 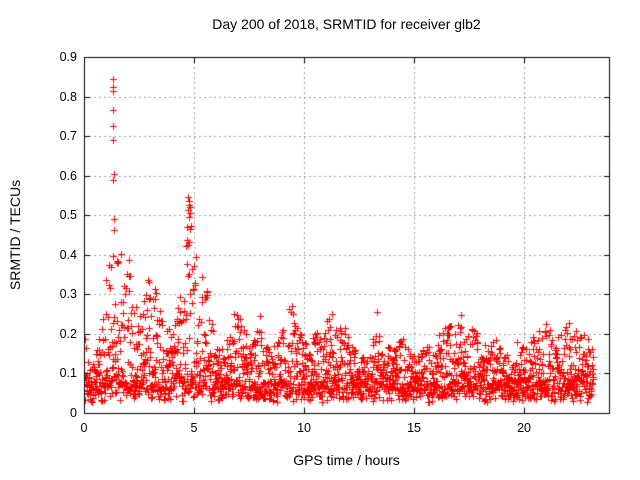 What do you see at coordinates (15, 235) in the screenshot?
I see `y-axis-label: SRMTID / TECUs` at bounding box center [15, 235].